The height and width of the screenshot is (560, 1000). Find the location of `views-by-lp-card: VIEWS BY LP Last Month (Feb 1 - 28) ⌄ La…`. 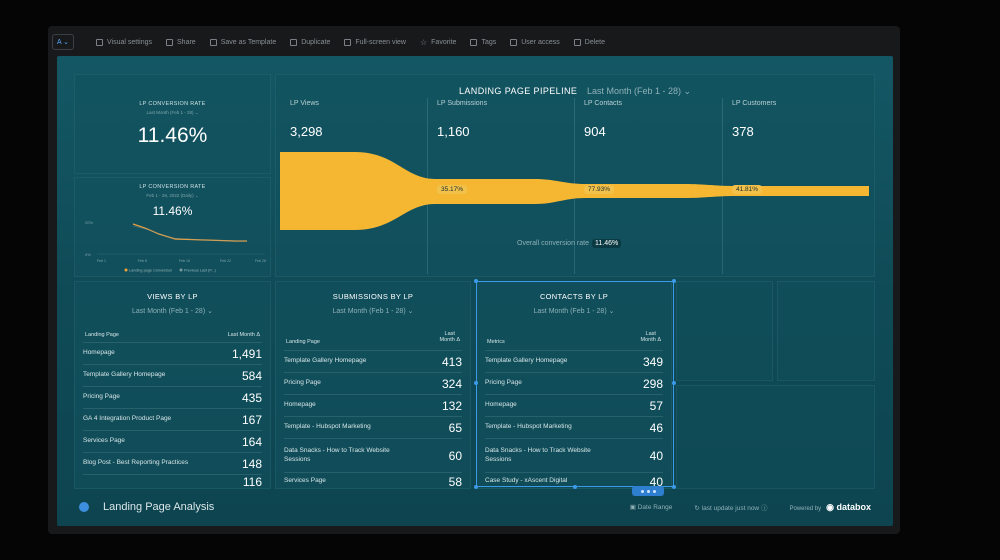

views-by-lp-card: VIEWS BY LP Last Month (Feb 1 - 28) ⌄ La… is located at coordinates (172, 385).